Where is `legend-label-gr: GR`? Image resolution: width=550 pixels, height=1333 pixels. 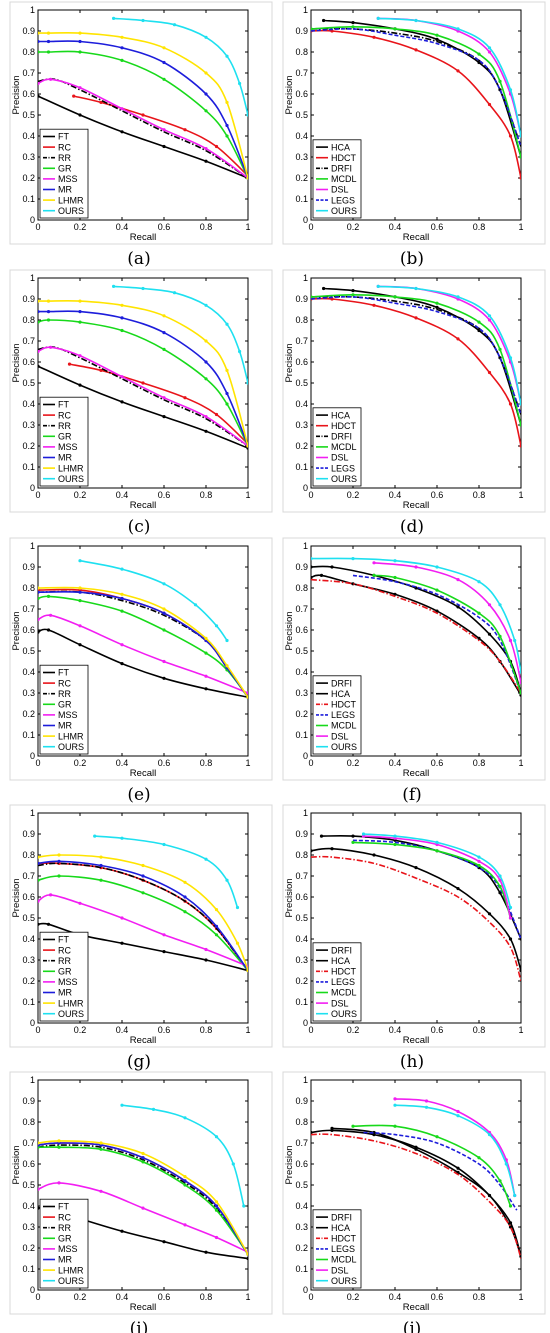
legend-label-gr: GR is located at coordinates (65, 1239).